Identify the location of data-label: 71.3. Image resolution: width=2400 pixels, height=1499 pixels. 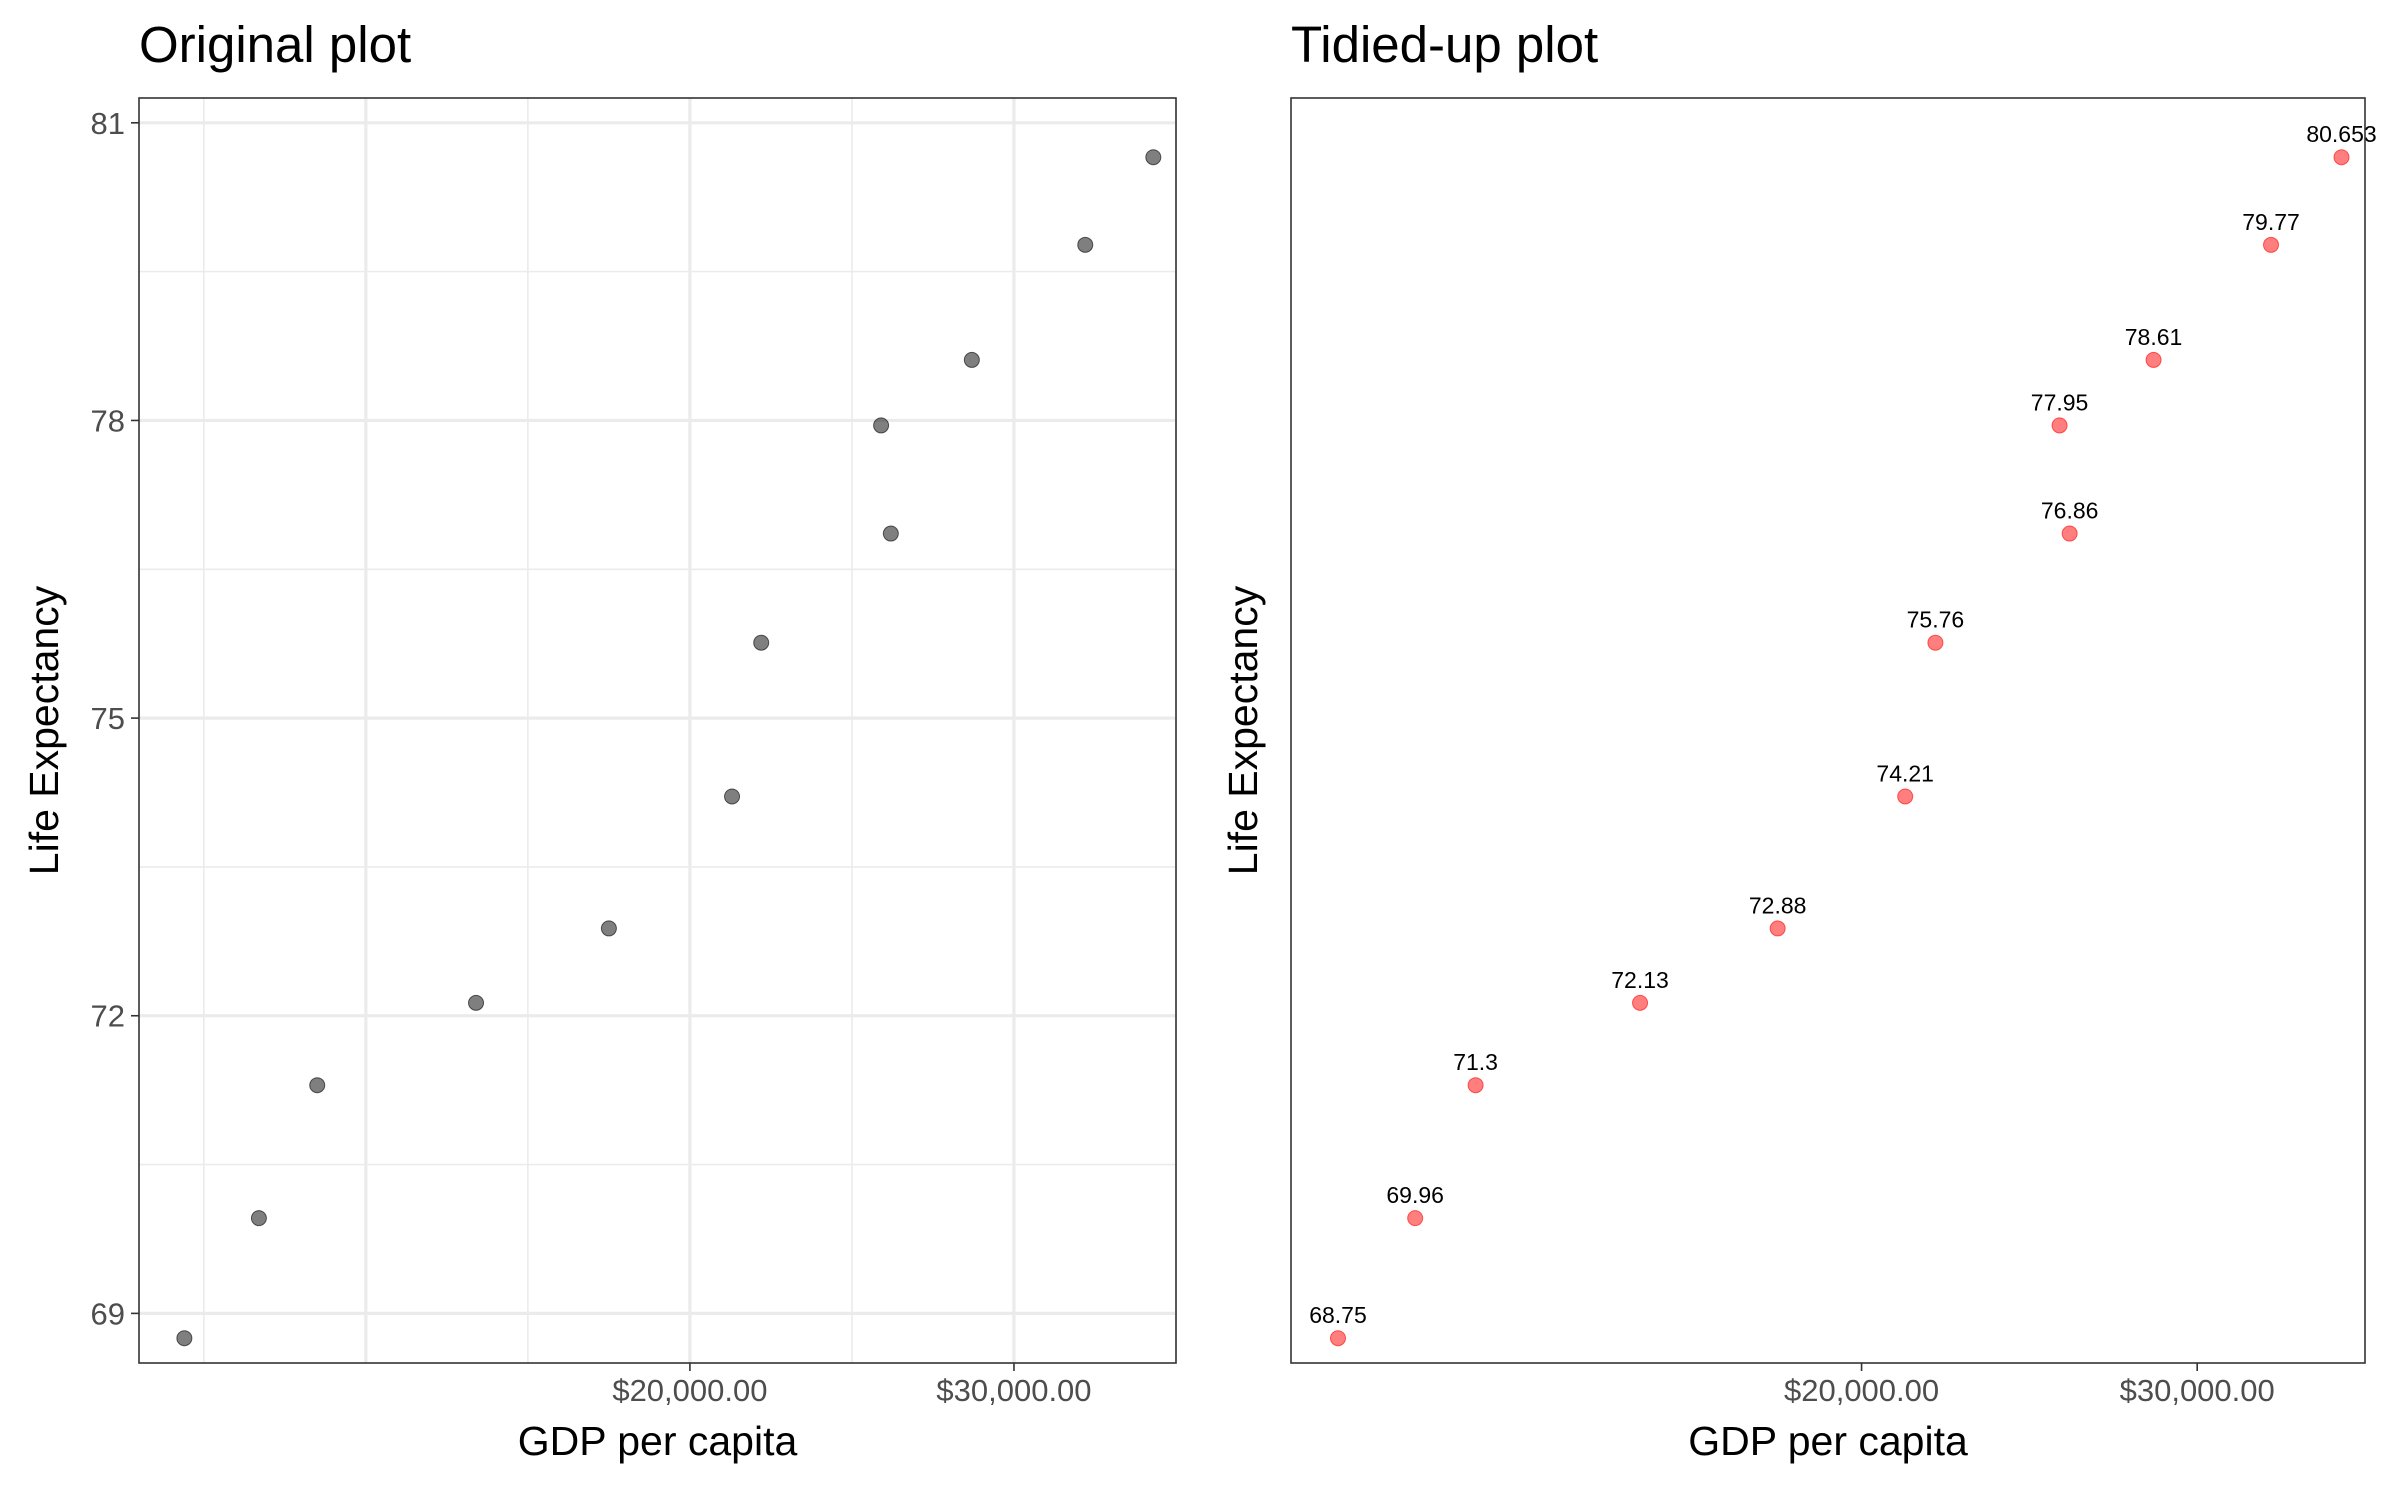
(1475, 1062).